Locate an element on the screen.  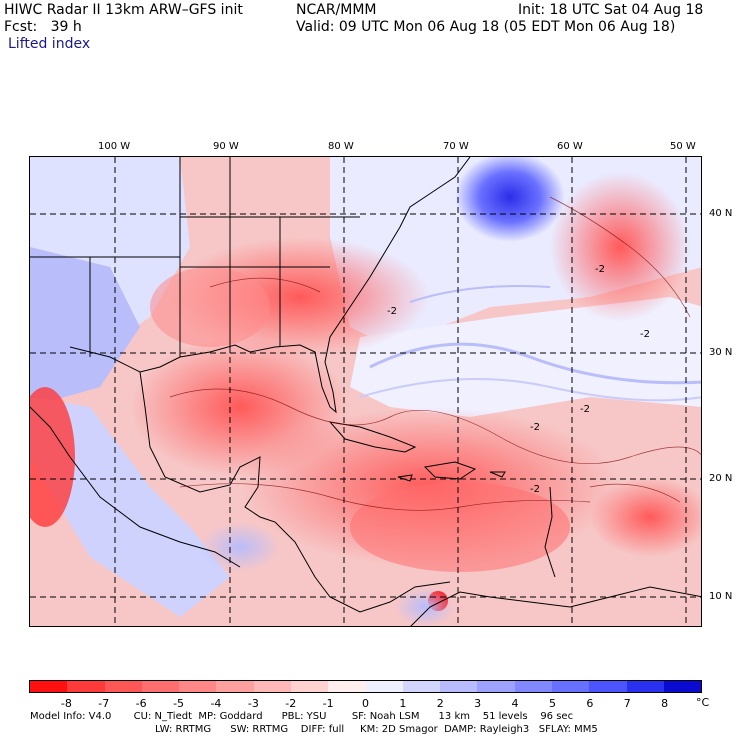
colorbar-tick-label: -8 is located at coordinates (66, 703).